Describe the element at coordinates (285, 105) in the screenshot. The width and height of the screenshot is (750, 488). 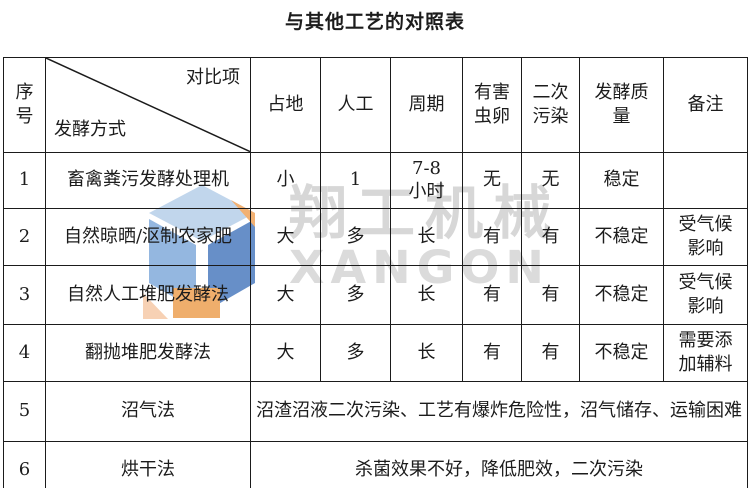
I see `header-col-land: 占地` at that location.